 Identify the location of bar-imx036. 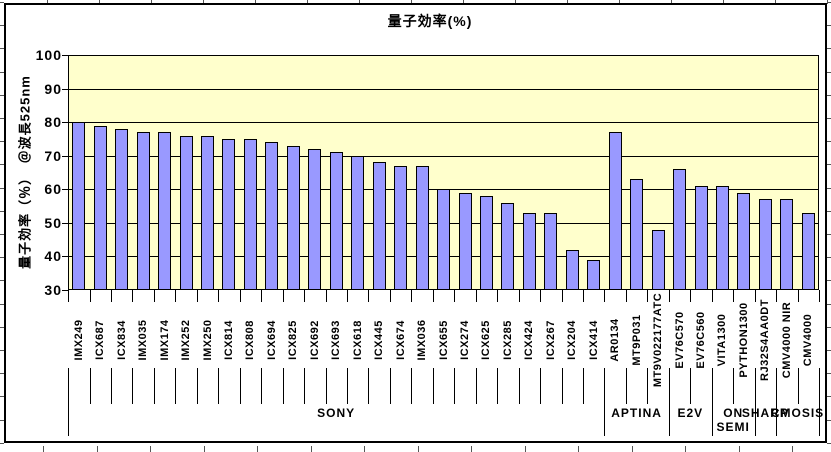
(422, 227).